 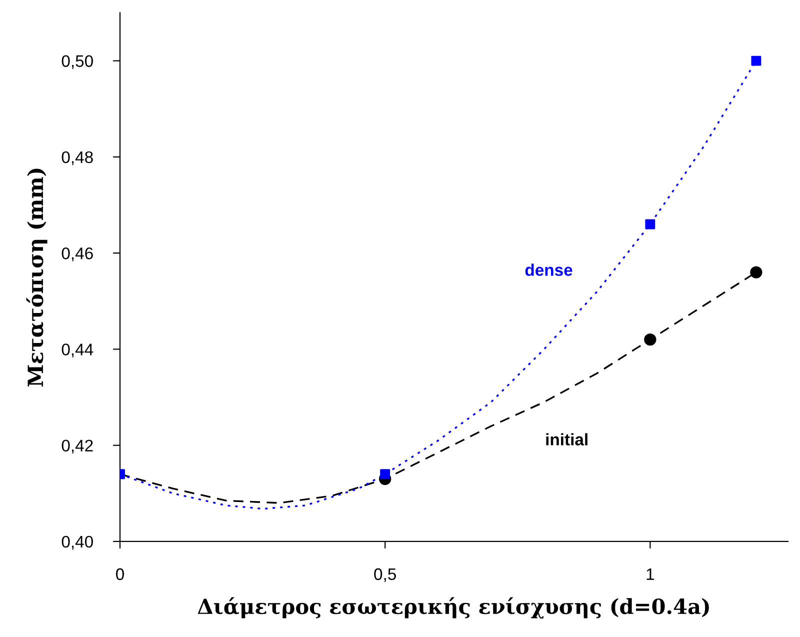 What do you see at coordinates (77, 543) in the screenshot?
I see `y-tick-label: 0,40` at bounding box center [77, 543].